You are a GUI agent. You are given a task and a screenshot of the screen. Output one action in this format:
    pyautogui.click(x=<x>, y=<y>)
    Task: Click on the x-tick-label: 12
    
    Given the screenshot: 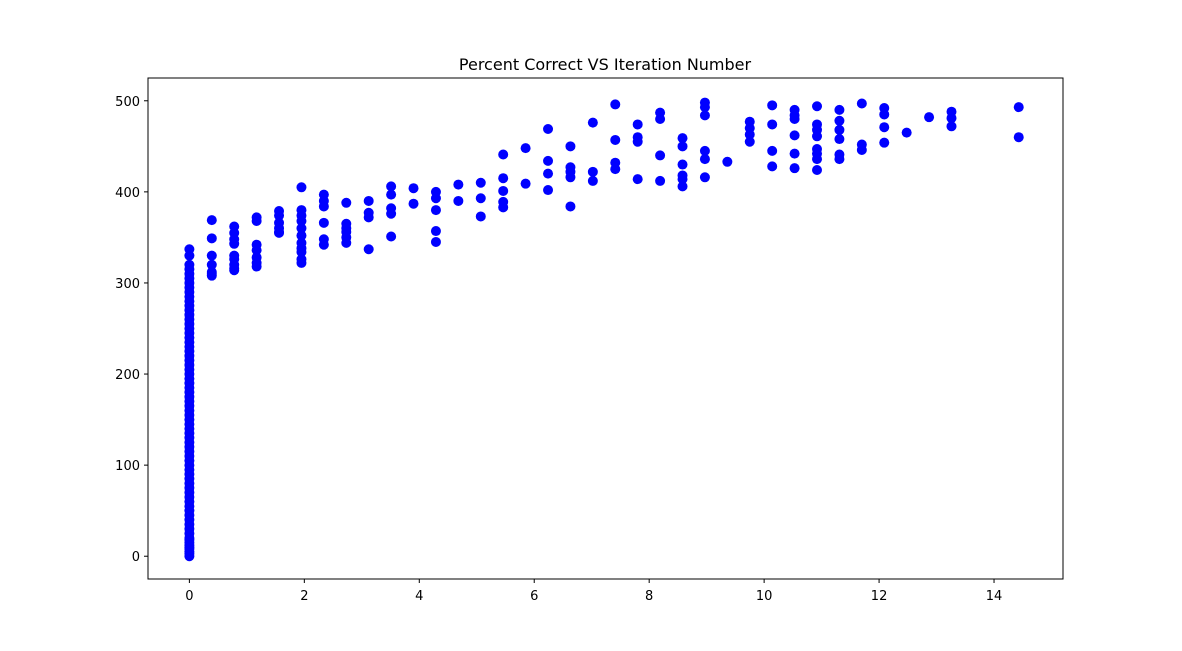 What is the action you would take?
    pyautogui.click(x=879, y=596)
    